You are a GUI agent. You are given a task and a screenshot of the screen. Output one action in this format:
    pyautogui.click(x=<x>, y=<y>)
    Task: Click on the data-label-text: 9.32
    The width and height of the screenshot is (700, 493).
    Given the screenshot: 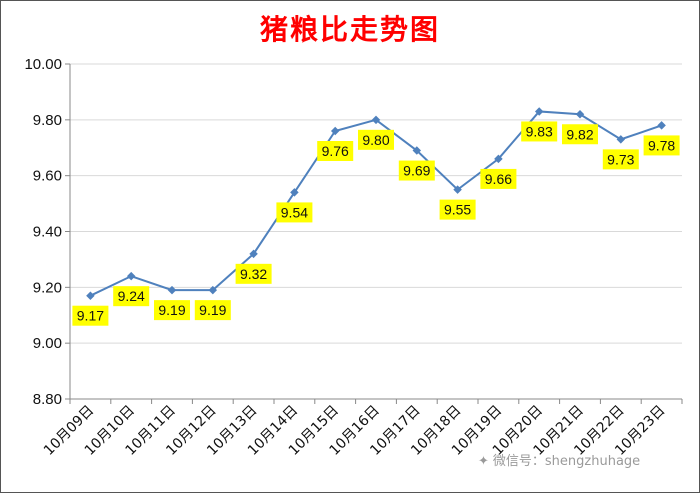 What is the action you would take?
    pyautogui.click(x=253, y=274)
    